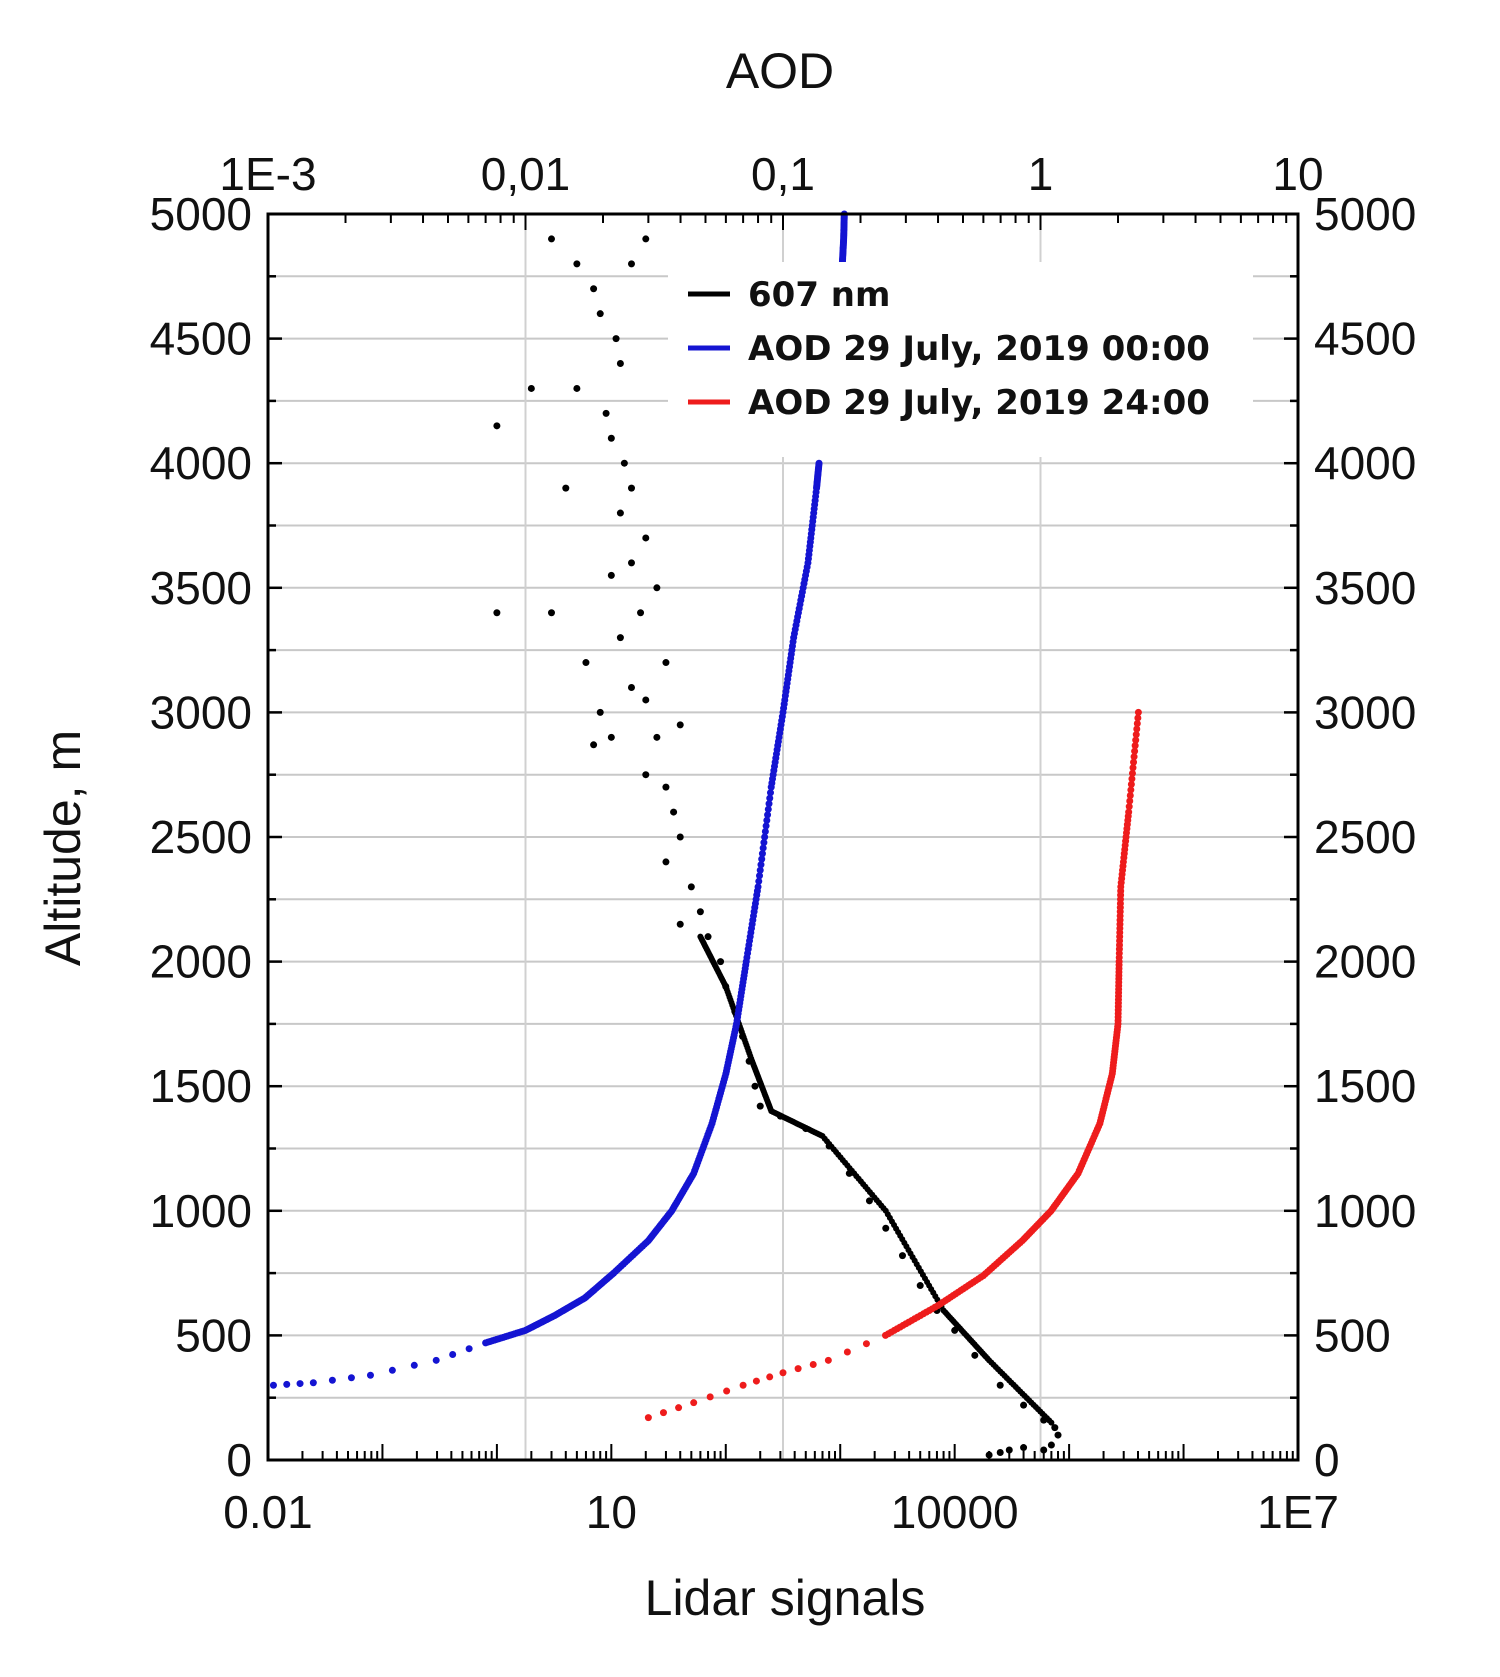 This screenshot has height=1677, width=1500. Describe the element at coordinates (1298, 1512) in the screenshot. I see `bottom-tick-label: 1E7` at that location.